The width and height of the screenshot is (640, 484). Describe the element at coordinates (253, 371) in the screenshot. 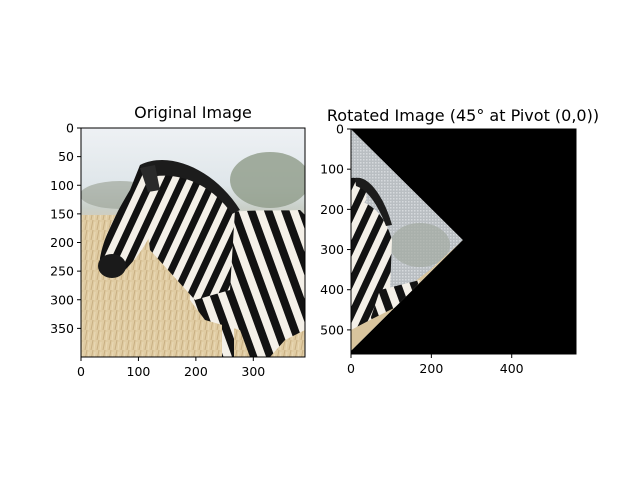

I see `x-tick-label: 300` at that location.